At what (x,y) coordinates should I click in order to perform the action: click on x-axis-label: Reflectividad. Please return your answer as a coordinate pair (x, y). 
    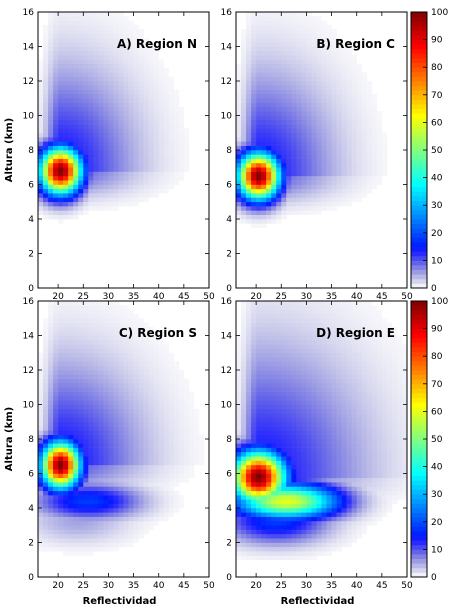
    Looking at the image, I should click on (120, 601).